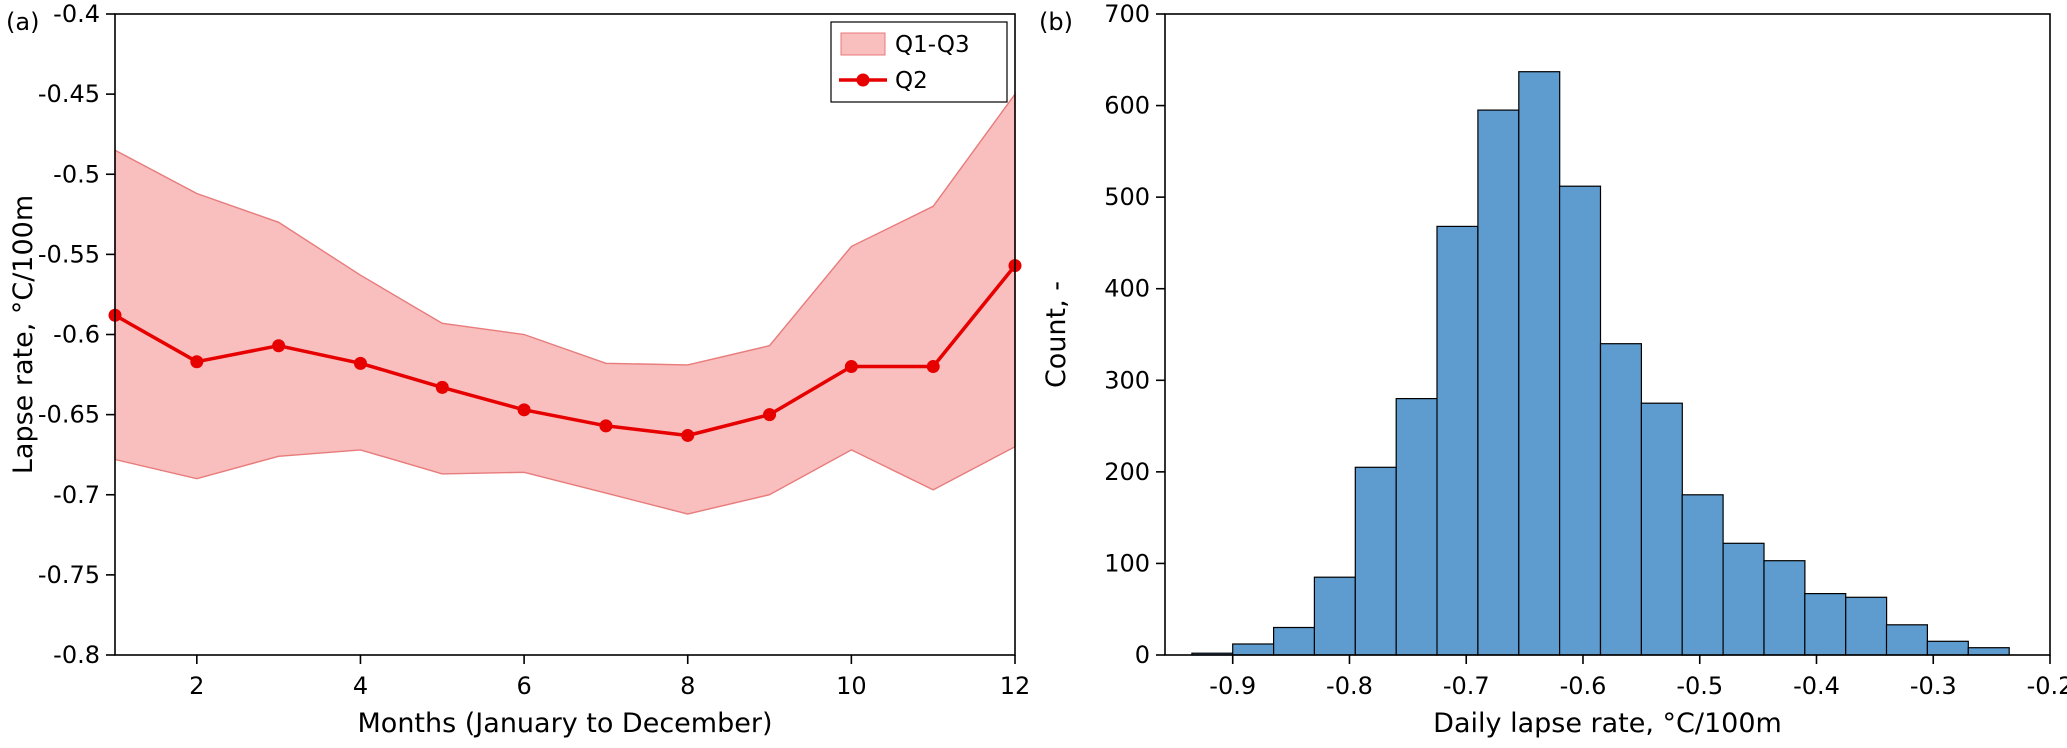  Describe the element at coordinates (1607, 723) in the screenshot. I see `x-axis-label-b: Daily lapse rate, °C/100m` at that location.